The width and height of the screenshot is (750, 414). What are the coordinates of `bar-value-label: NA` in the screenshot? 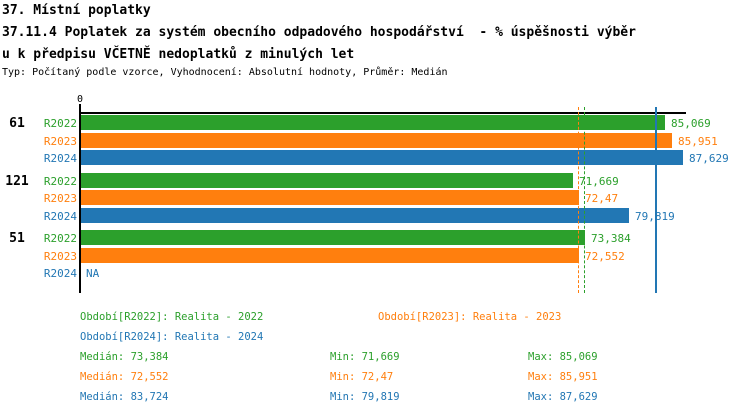 It's located at (93, 273).